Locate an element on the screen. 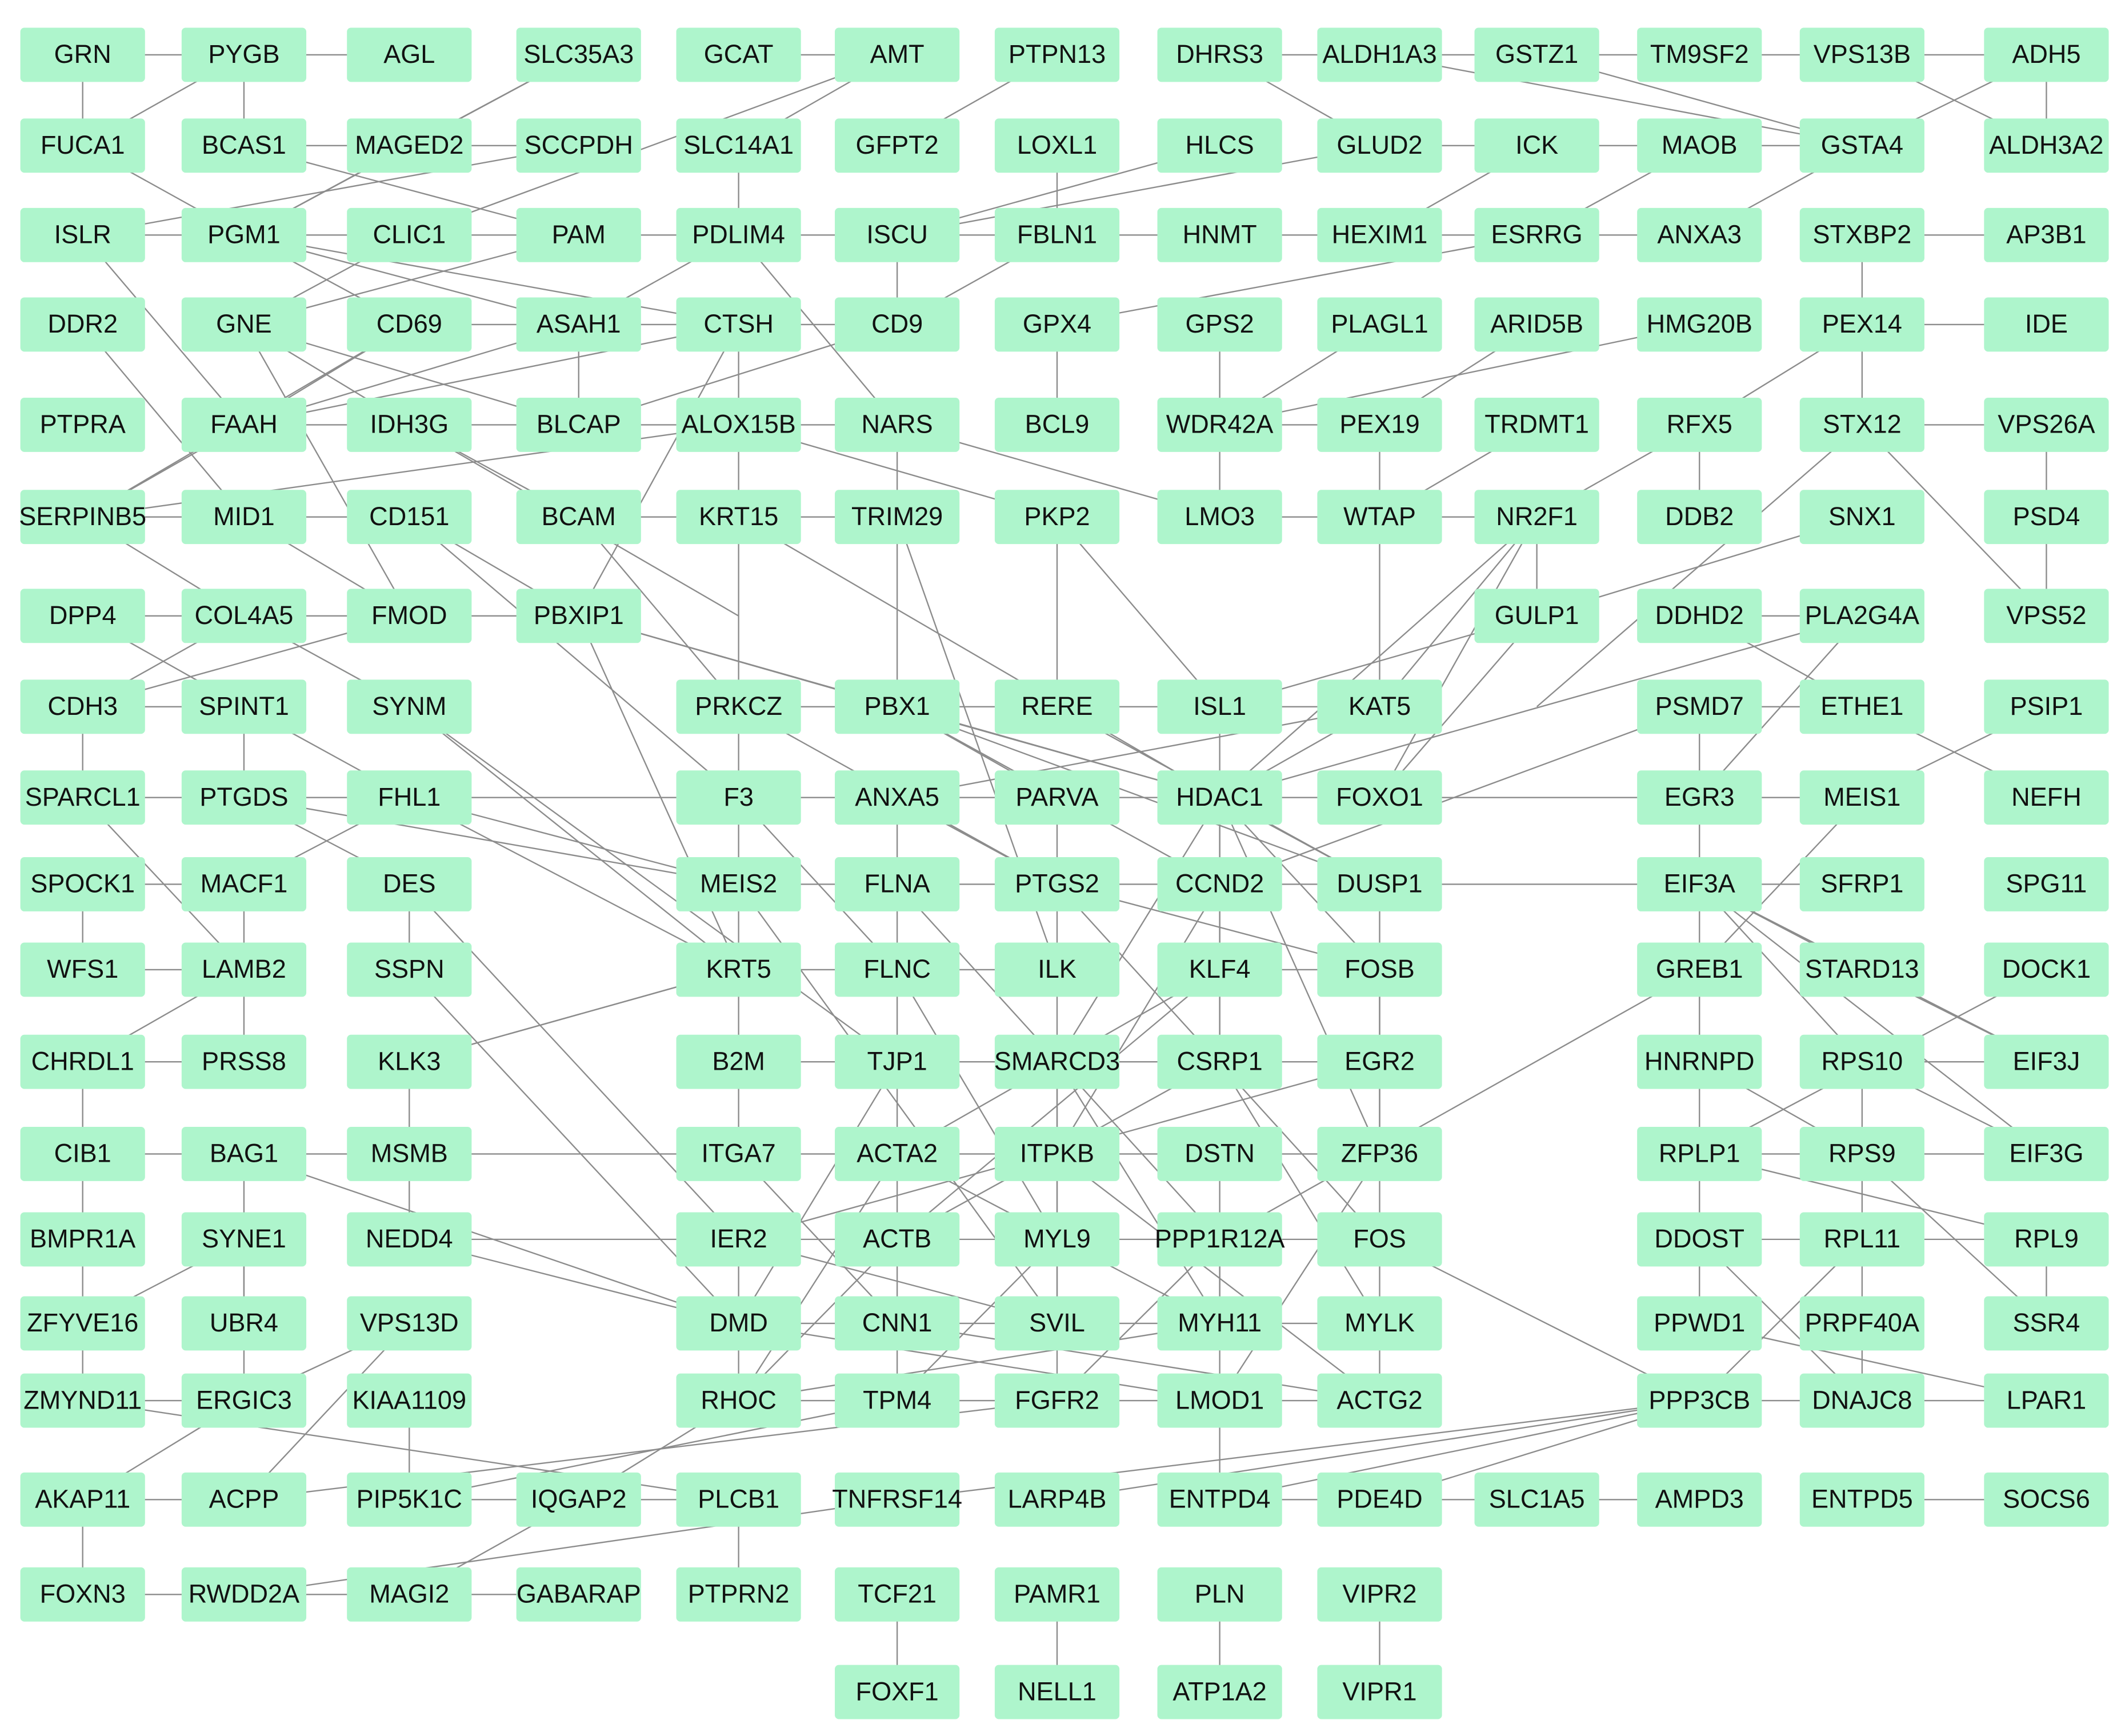 This screenshot has height=1736, width=2125. node-label: PTGDS is located at coordinates (244, 796).